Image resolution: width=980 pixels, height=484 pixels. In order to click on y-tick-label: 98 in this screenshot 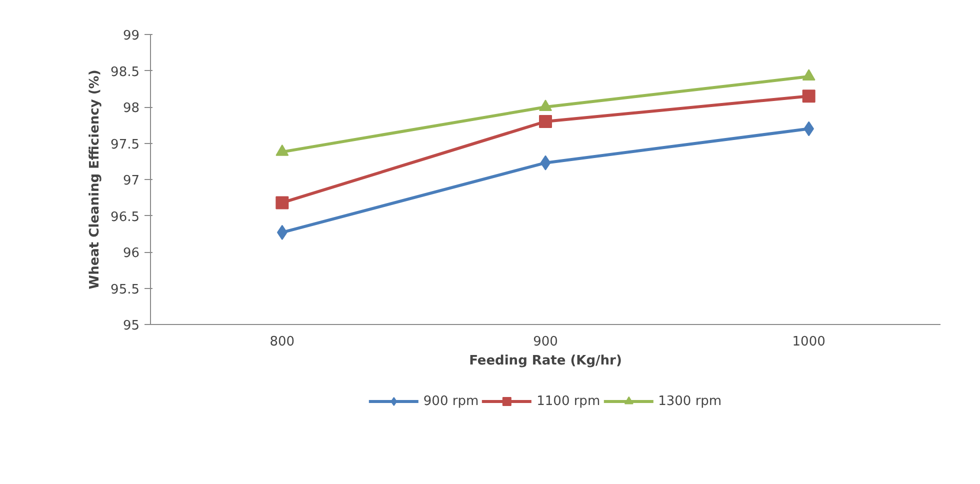, I will do `click(131, 108)`.